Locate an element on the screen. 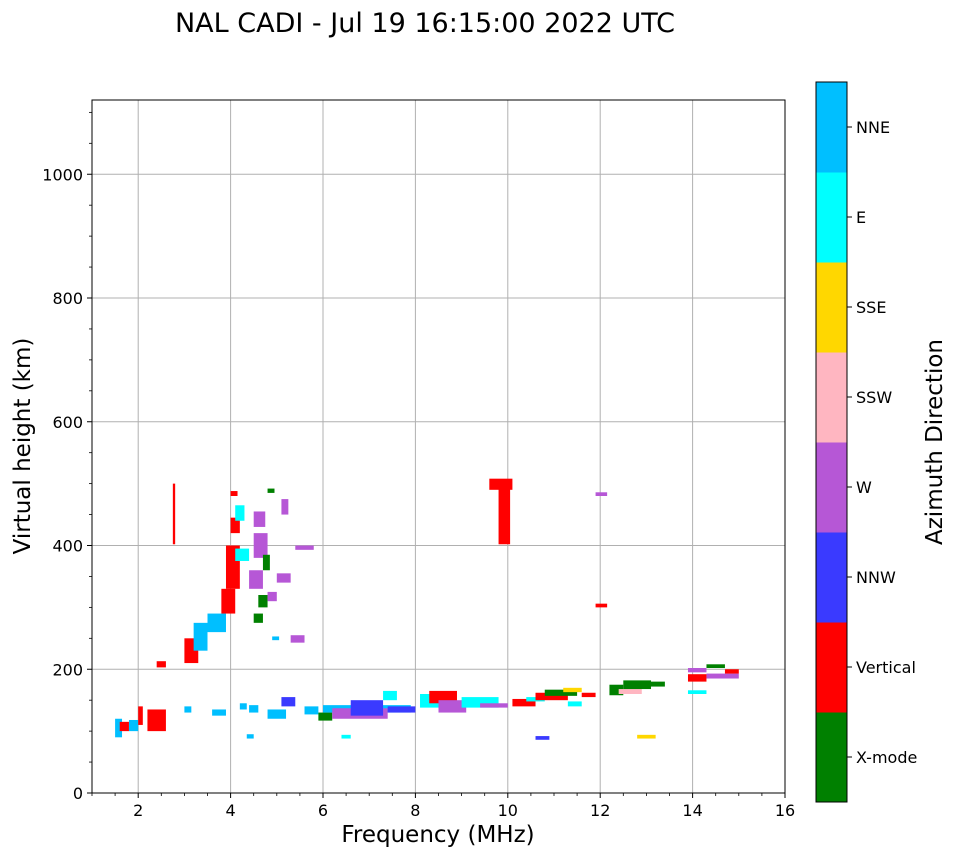 The width and height of the screenshot is (958, 857). colorbar: X-mode Vertical NNW W SSW SSE E NNE is located at coordinates (866, 442).